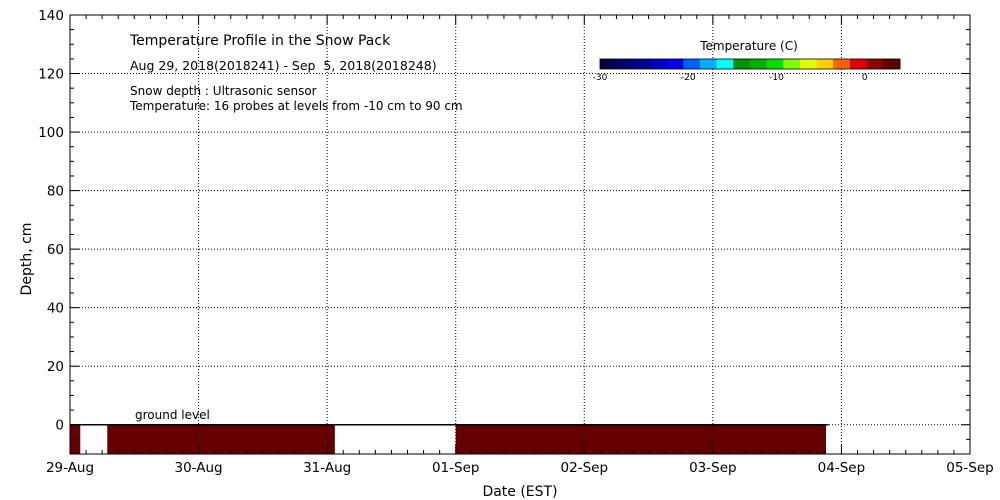  What do you see at coordinates (600, 78) in the screenshot?
I see `colorbar-tick-label-0: -30` at bounding box center [600, 78].